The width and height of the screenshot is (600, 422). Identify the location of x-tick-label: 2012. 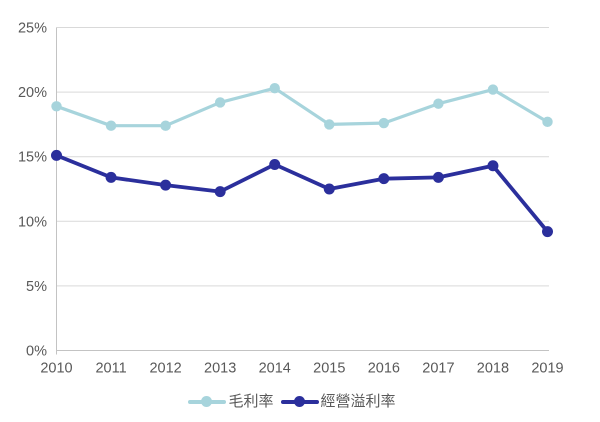
(165, 369).